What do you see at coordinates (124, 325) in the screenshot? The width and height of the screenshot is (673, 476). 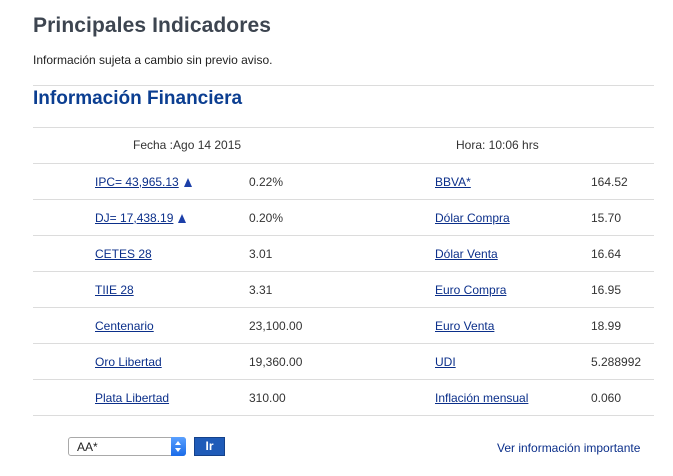 I see `indicator-link-centenario: Centenario` at bounding box center [124, 325].